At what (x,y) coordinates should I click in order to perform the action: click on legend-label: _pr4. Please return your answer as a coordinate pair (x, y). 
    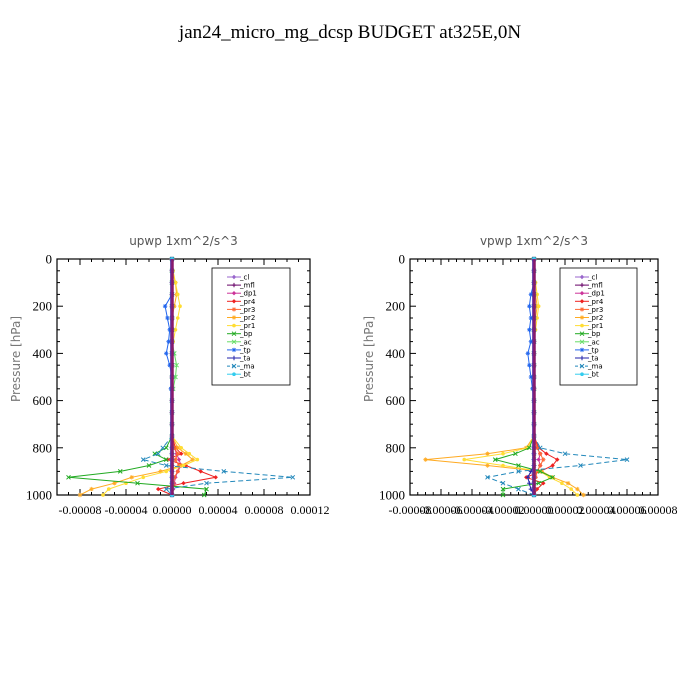
    Looking at the image, I should click on (595, 302).